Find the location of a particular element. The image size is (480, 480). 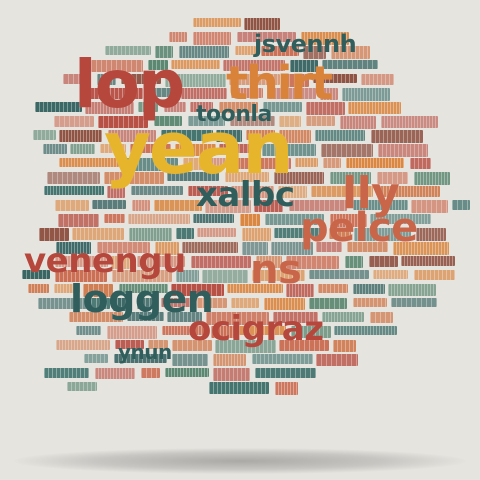

word-loggen: loggen is located at coordinates (142, 299).